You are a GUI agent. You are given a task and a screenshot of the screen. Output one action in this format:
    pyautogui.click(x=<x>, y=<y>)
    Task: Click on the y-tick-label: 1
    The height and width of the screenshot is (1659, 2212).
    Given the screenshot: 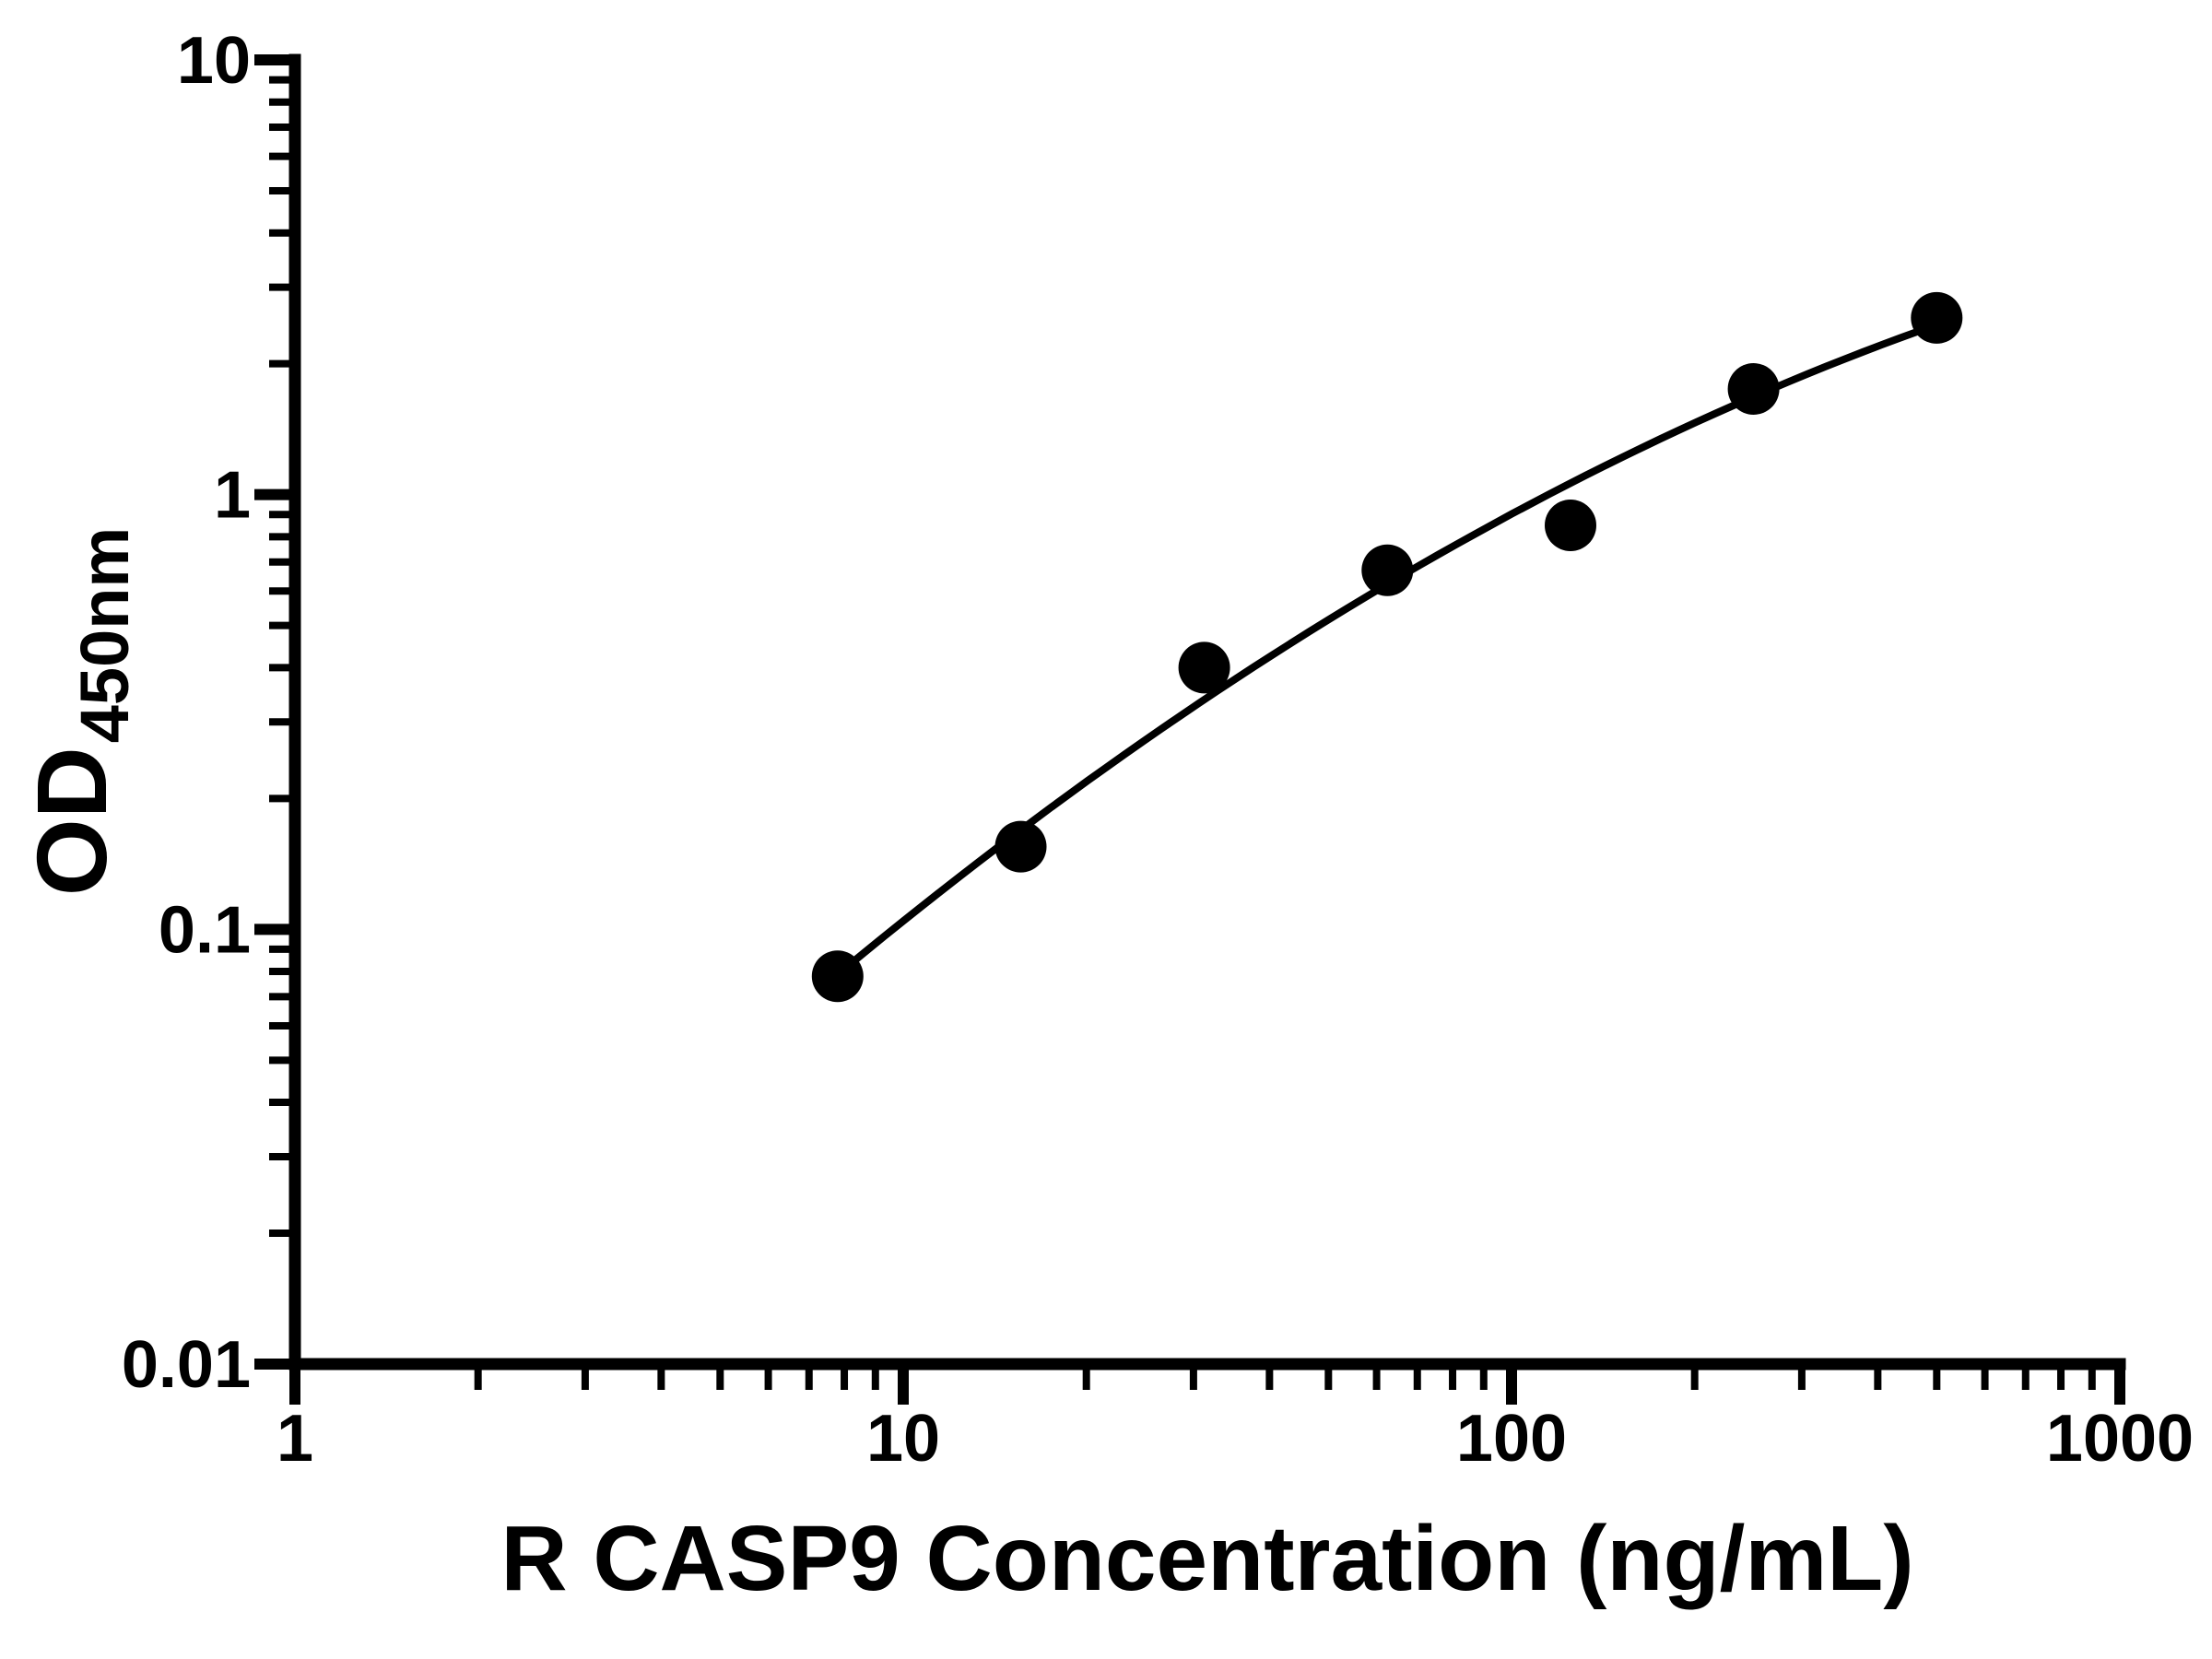 What is the action you would take?
    pyautogui.click(x=232, y=496)
    